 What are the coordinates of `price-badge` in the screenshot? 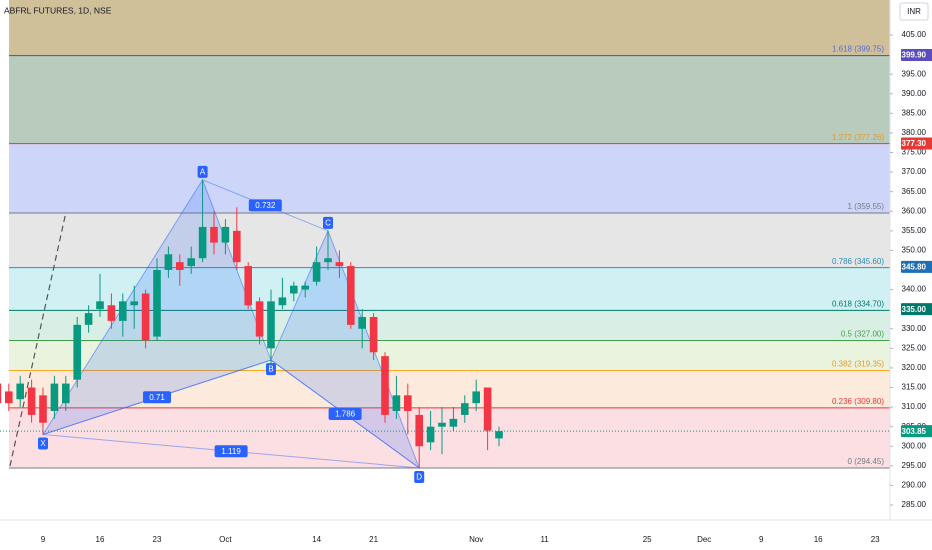 It's located at (916, 309).